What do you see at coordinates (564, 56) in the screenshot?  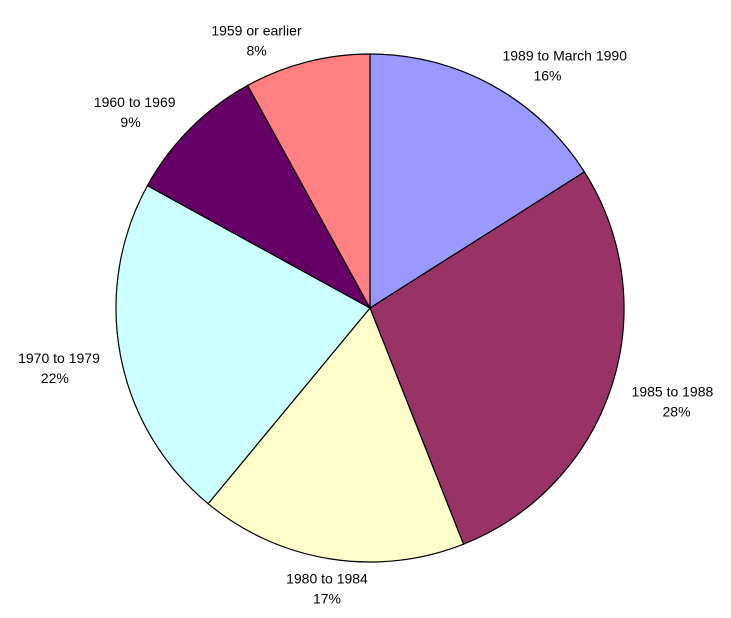 I see `slice-label: 1989 to March 1990` at bounding box center [564, 56].